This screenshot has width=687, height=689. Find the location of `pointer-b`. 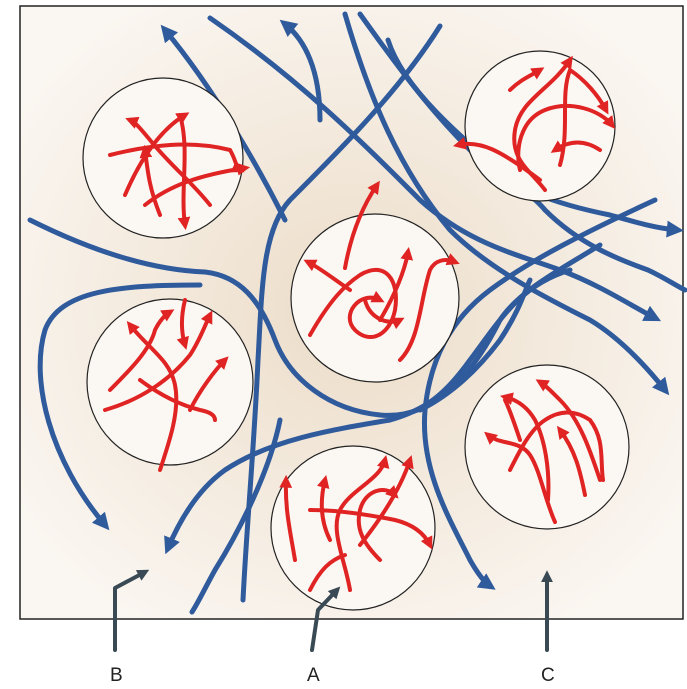

pointer-b is located at coordinates (131, 610).